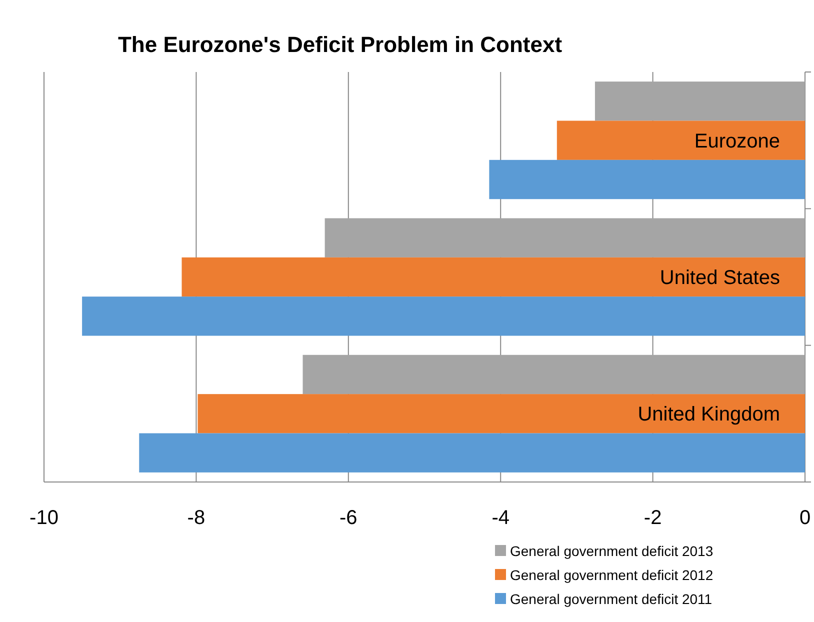 The image size is (814, 622). What do you see at coordinates (196, 518) in the screenshot?
I see `x-tick-label: -8` at bounding box center [196, 518].